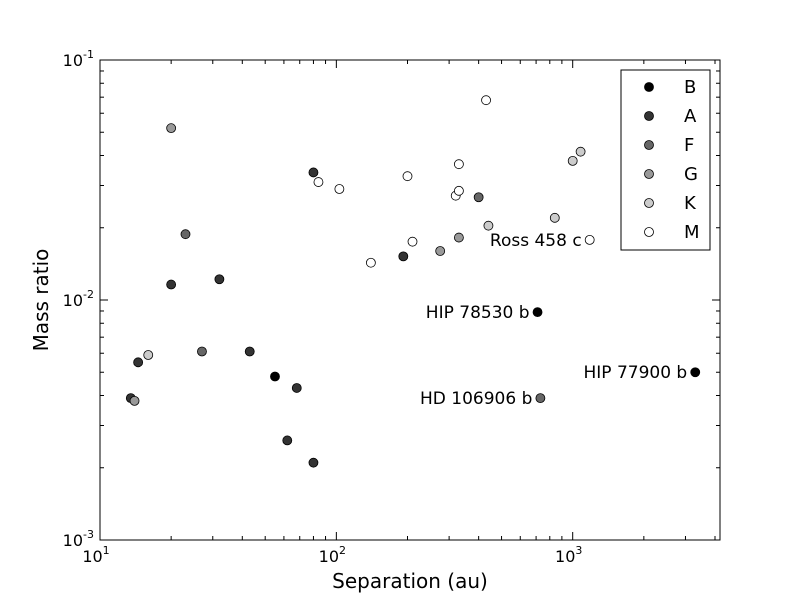 This screenshot has width=800, height=600. Describe the element at coordinates (410, 581) in the screenshot. I see `x-axis-label: Separation (au)` at that location.